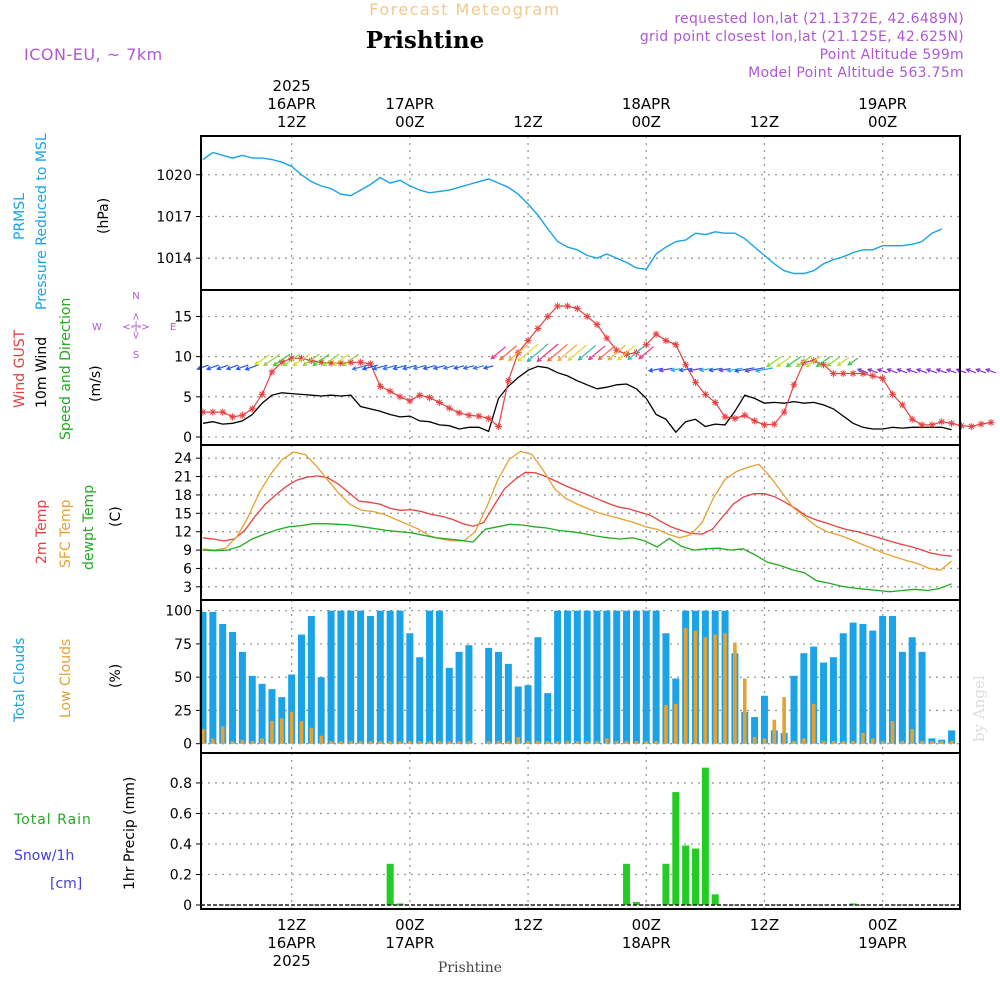 This screenshot has width=1000, height=1000. What do you see at coordinates (174, 259) in the screenshot?
I see `pressure-ytick-label: 1014` at bounding box center [174, 259].